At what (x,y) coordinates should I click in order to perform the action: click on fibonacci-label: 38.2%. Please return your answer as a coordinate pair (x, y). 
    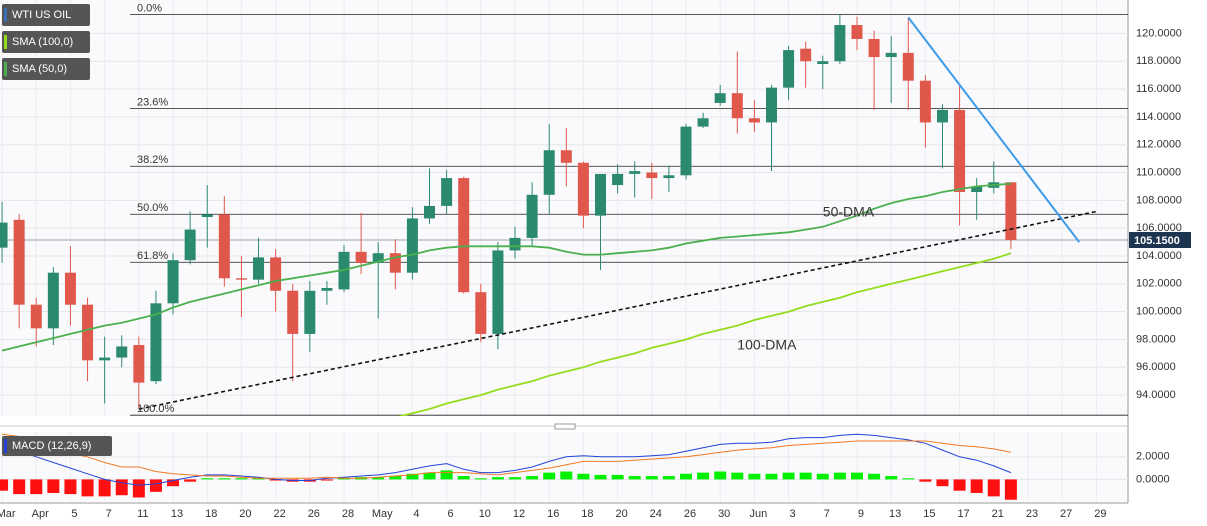
    Looking at the image, I should click on (152, 160).